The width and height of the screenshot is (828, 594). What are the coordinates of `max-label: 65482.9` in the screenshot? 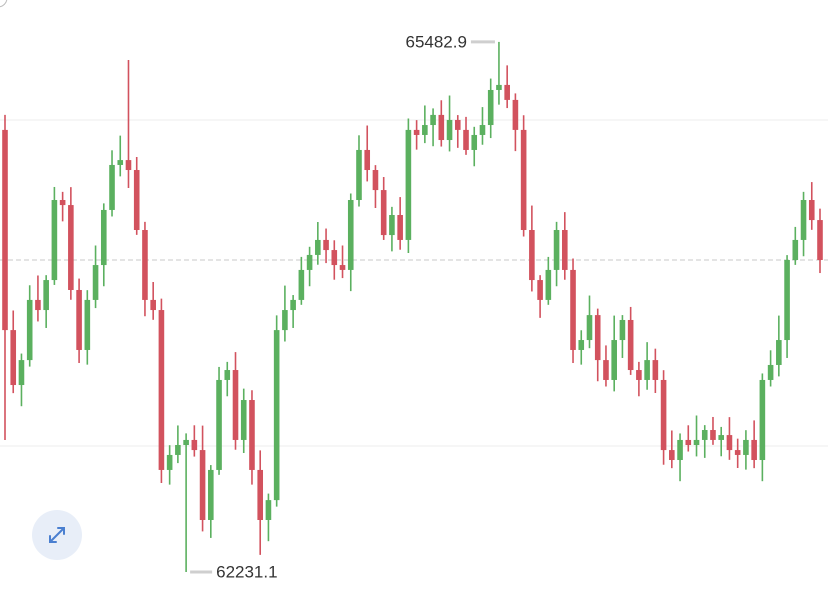 It's located at (435, 41).